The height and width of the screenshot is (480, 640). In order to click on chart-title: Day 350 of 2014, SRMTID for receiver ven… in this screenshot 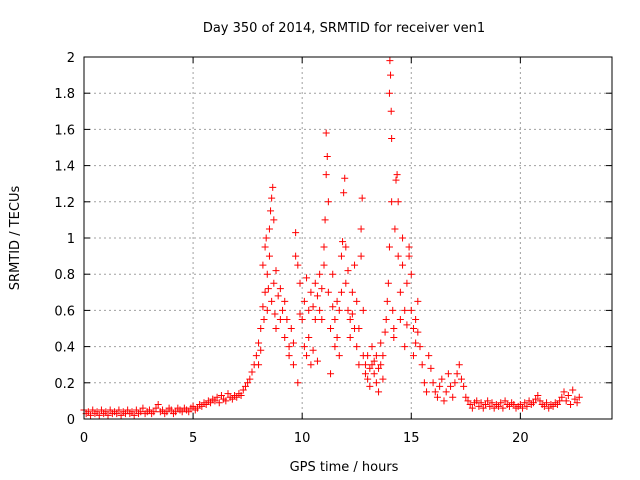, I will do `click(344, 28)`.